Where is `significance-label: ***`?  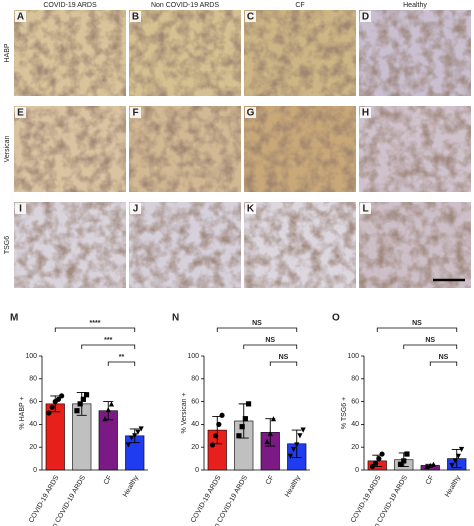 significance-label: *** is located at coordinates (108, 340).